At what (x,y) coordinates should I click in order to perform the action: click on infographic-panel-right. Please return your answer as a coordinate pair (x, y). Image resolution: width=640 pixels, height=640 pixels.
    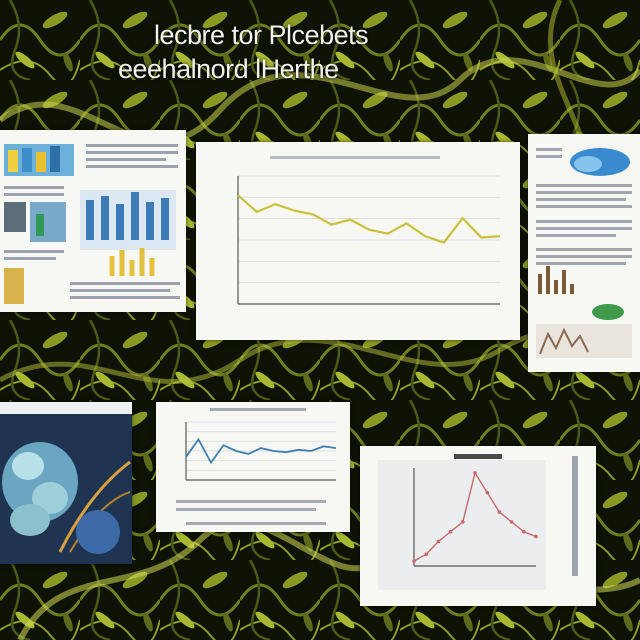
    Looking at the image, I should click on (584, 253).